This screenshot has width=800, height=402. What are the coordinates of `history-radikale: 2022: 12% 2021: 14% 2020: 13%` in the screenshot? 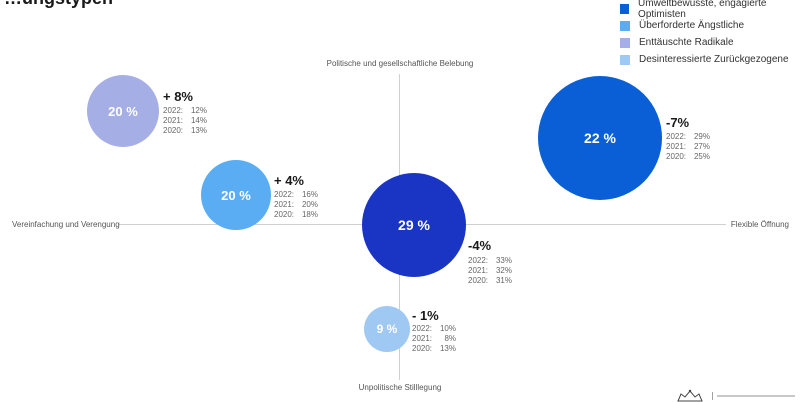 It's located at (185, 120).